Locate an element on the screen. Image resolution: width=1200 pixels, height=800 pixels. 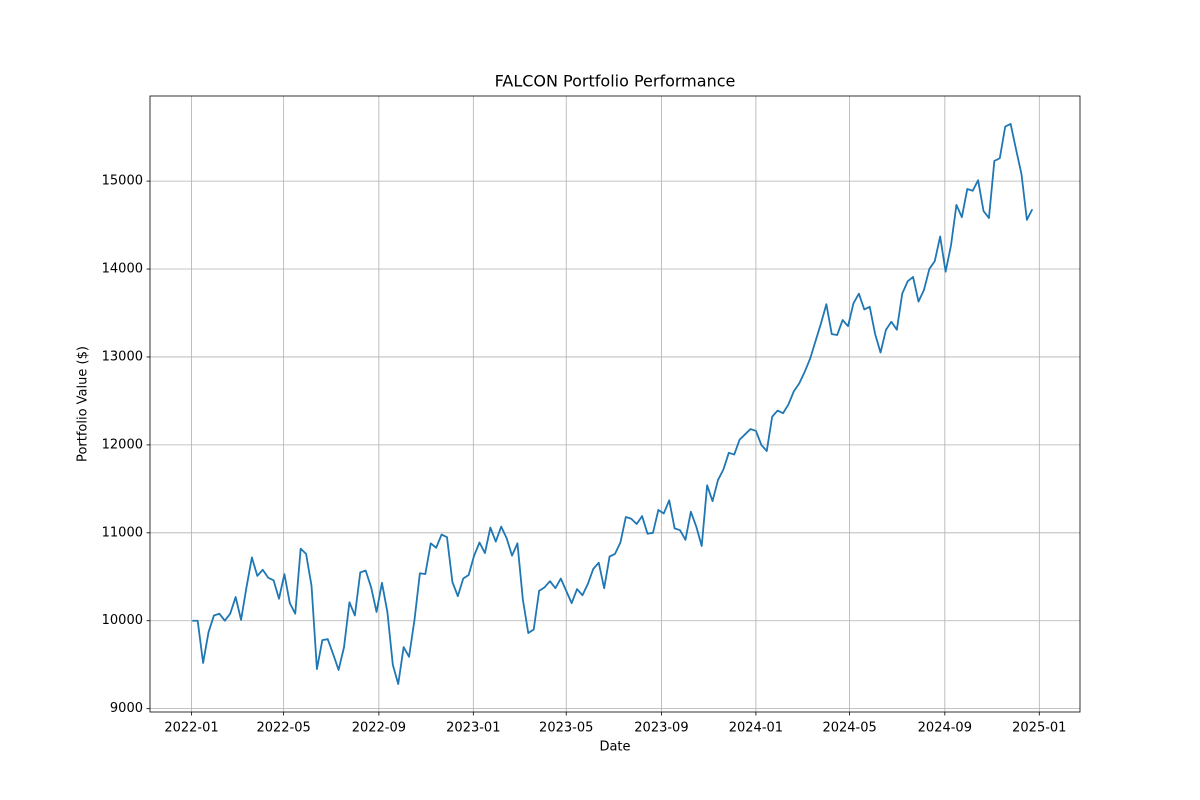
x-tick-label: 2022-05 is located at coordinates (283, 728).